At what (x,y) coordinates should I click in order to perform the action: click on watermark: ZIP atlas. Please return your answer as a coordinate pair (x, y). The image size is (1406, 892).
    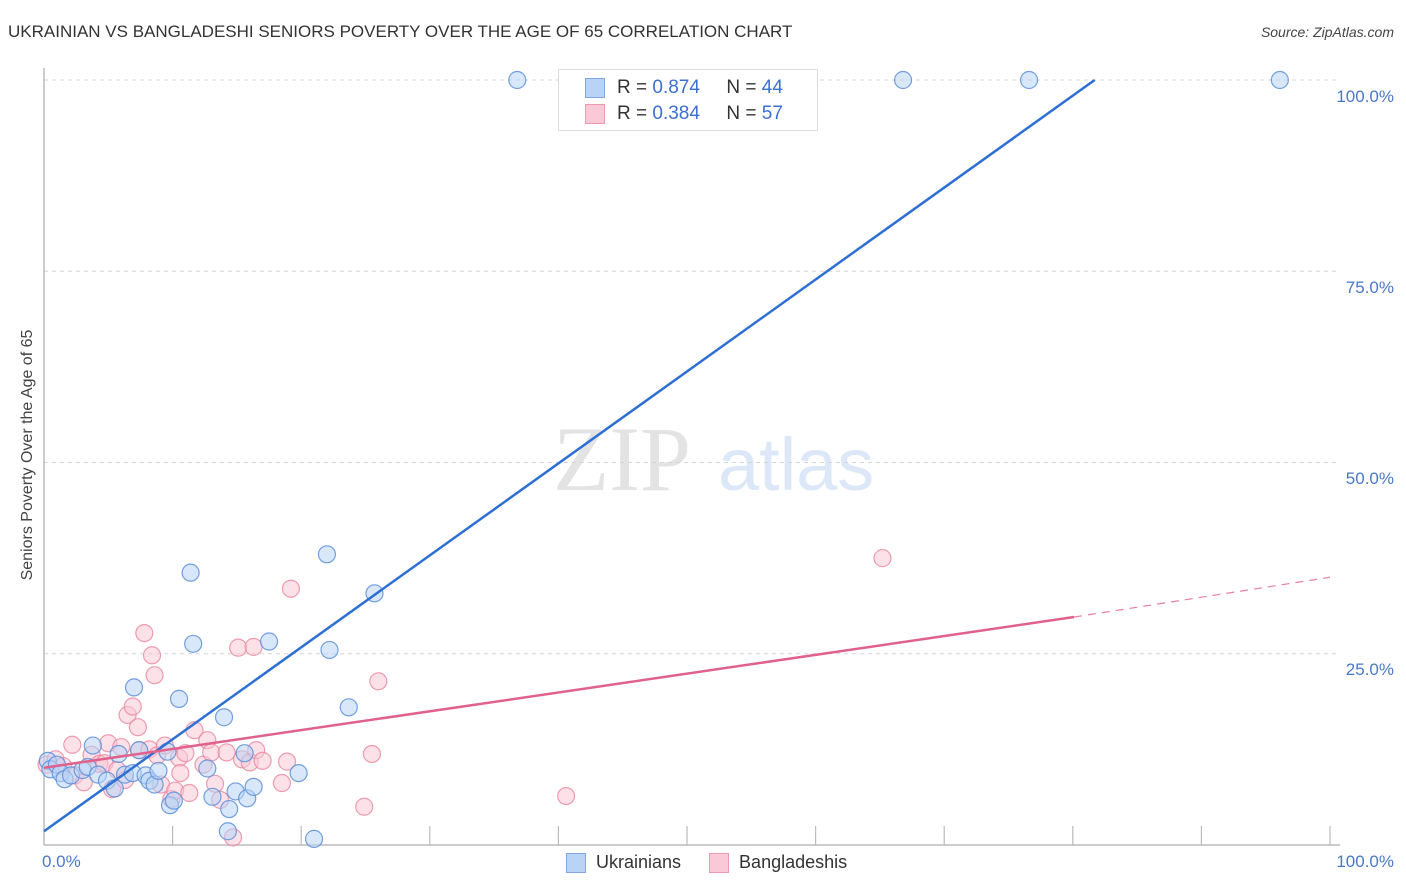
    Looking at the image, I should click on (713, 459).